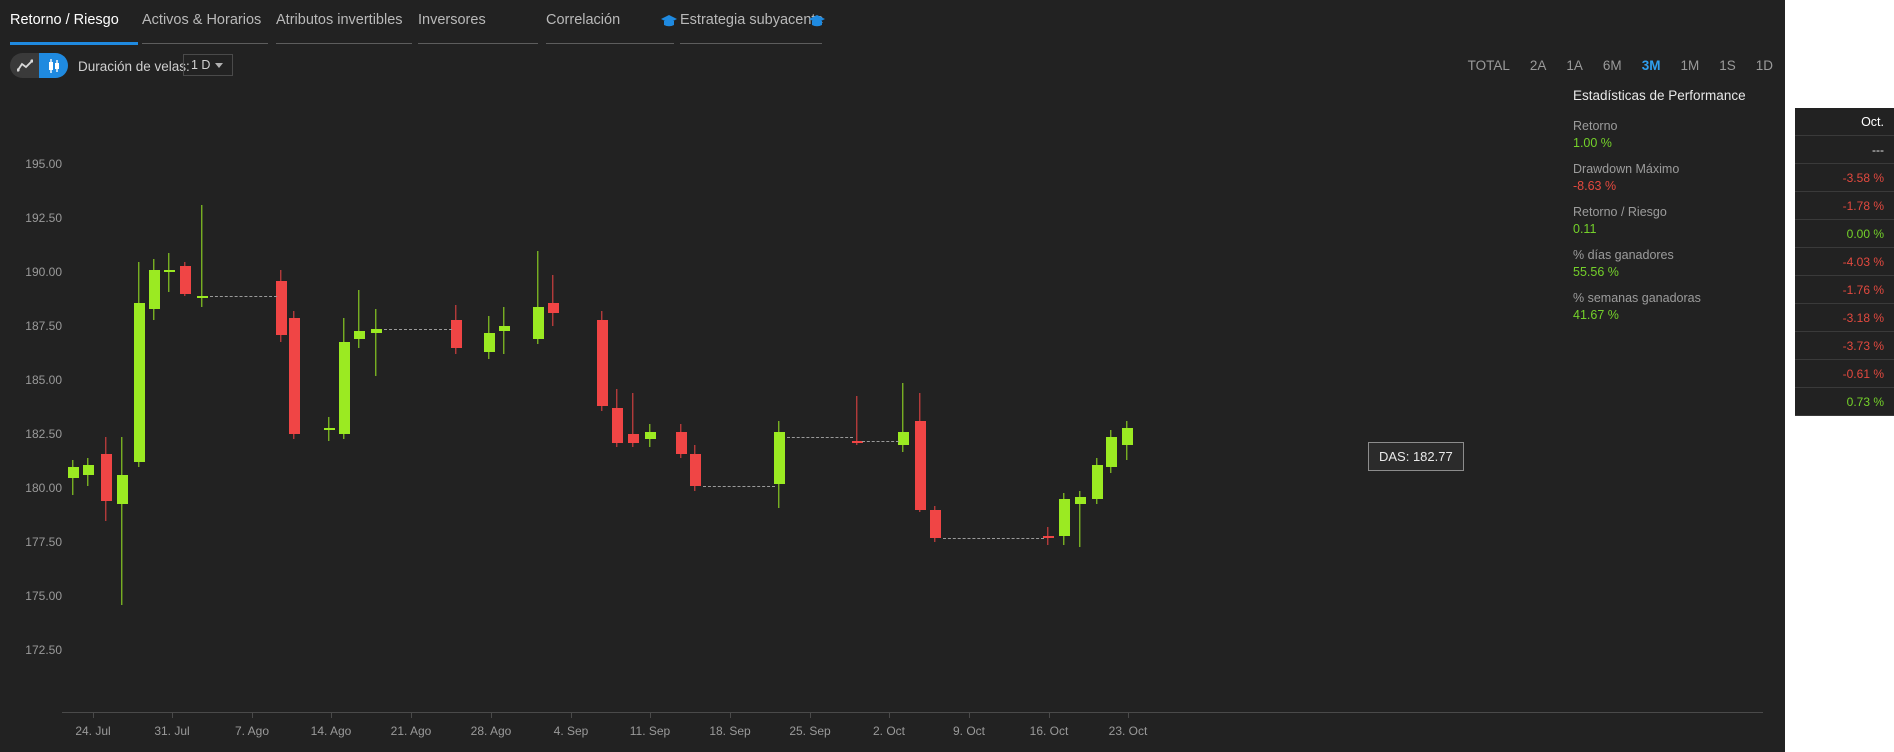 The image size is (1894, 752). What do you see at coordinates (1637, 298) in the screenshot?
I see `stat-label: % semanas ganadoras` at bounding box center [1637, 298].